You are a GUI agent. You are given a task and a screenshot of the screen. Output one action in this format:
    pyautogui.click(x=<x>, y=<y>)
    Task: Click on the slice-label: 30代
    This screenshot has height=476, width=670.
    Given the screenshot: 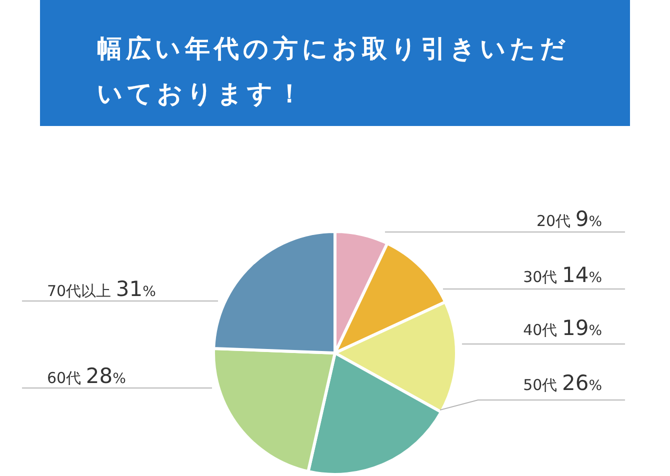 What is the action you would take?
    pyautogui.click(x=542, y=277)
    